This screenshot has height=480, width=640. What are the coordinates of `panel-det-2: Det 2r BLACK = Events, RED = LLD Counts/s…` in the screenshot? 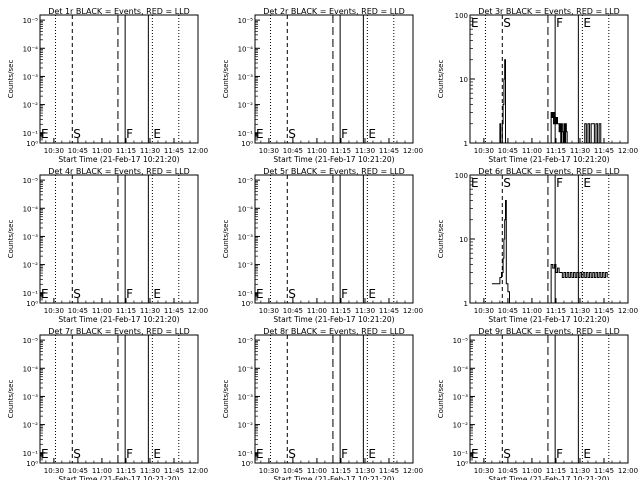 It's located at (322, 85).